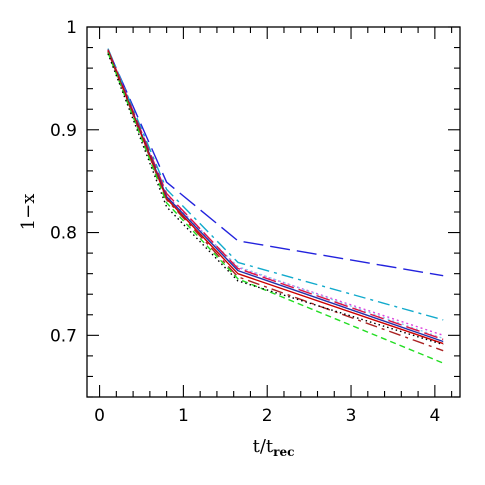 The image size is (485, 485). Describe the element at coordinates (63, 234) in the screenshot. I see `y-tick-label: 0.8` at that location.